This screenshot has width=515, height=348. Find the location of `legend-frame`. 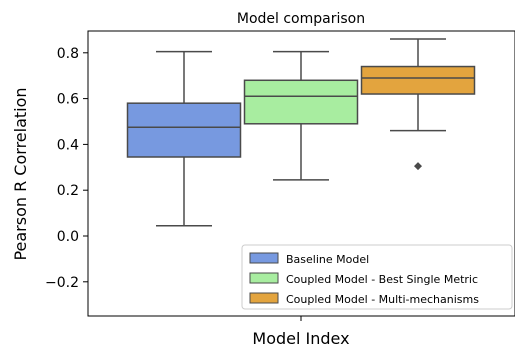

legend-frame is located at coordinates (377, 277).